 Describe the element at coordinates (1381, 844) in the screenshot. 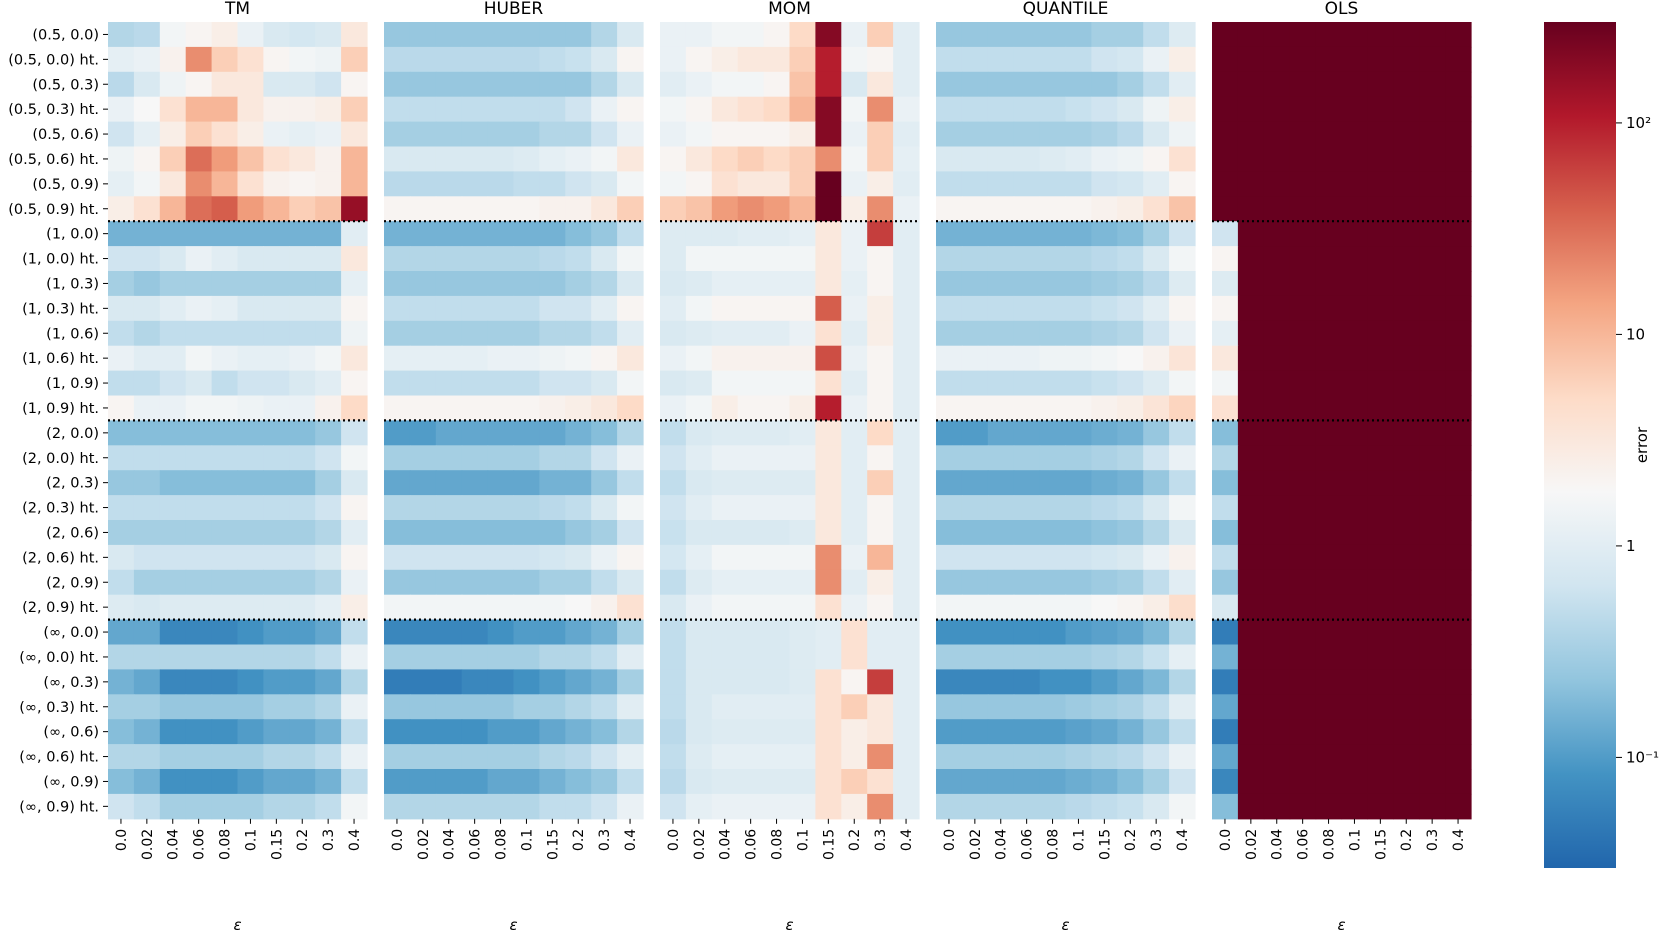

I see `x-tick-label: 0.15` at that location.